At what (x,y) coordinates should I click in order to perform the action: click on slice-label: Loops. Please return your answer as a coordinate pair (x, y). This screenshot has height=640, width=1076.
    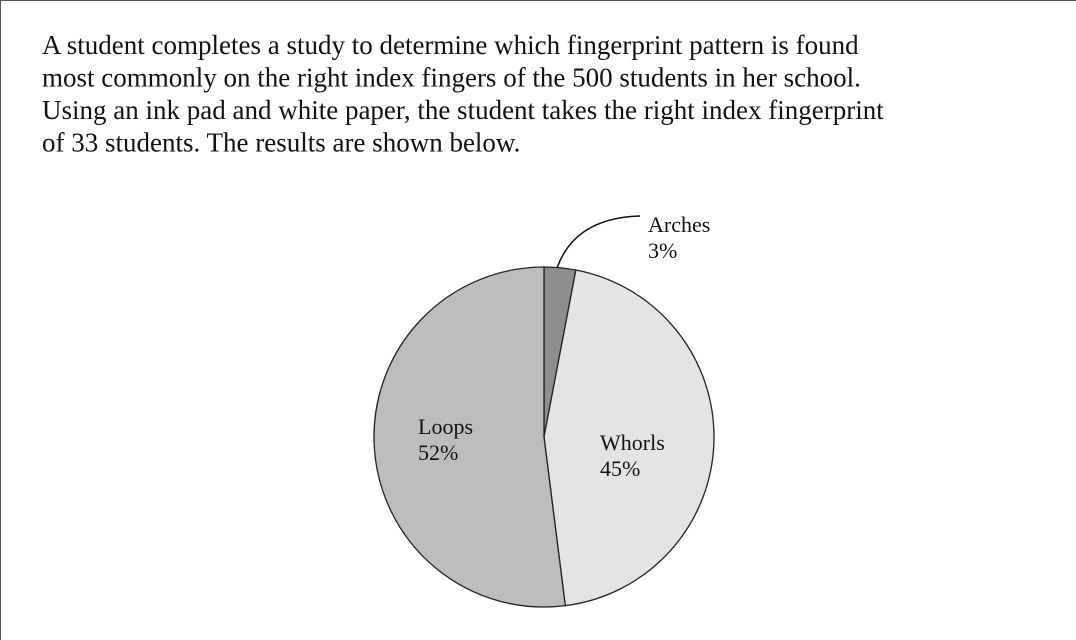
    Looking at the image, I should click on (445, 426).